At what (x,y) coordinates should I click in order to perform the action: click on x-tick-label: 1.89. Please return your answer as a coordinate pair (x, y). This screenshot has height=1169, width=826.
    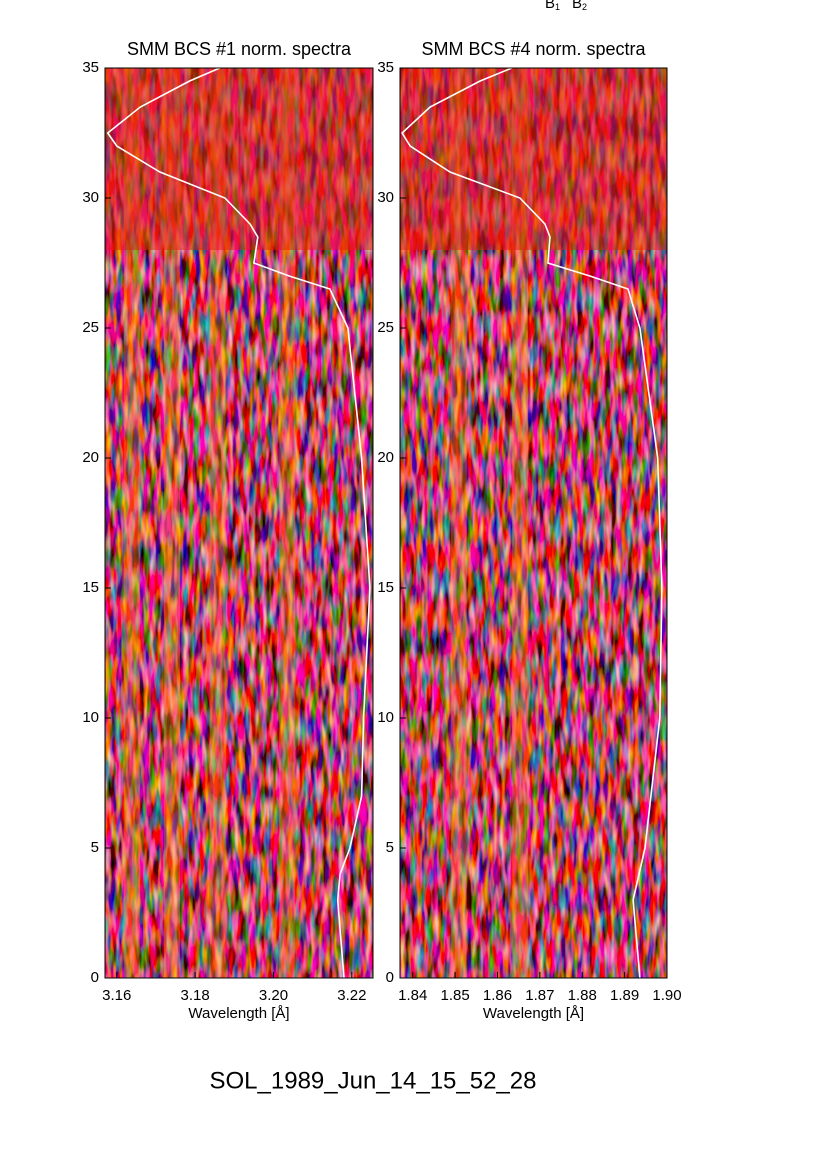
    Looking at the image, I should click on (624, 995).